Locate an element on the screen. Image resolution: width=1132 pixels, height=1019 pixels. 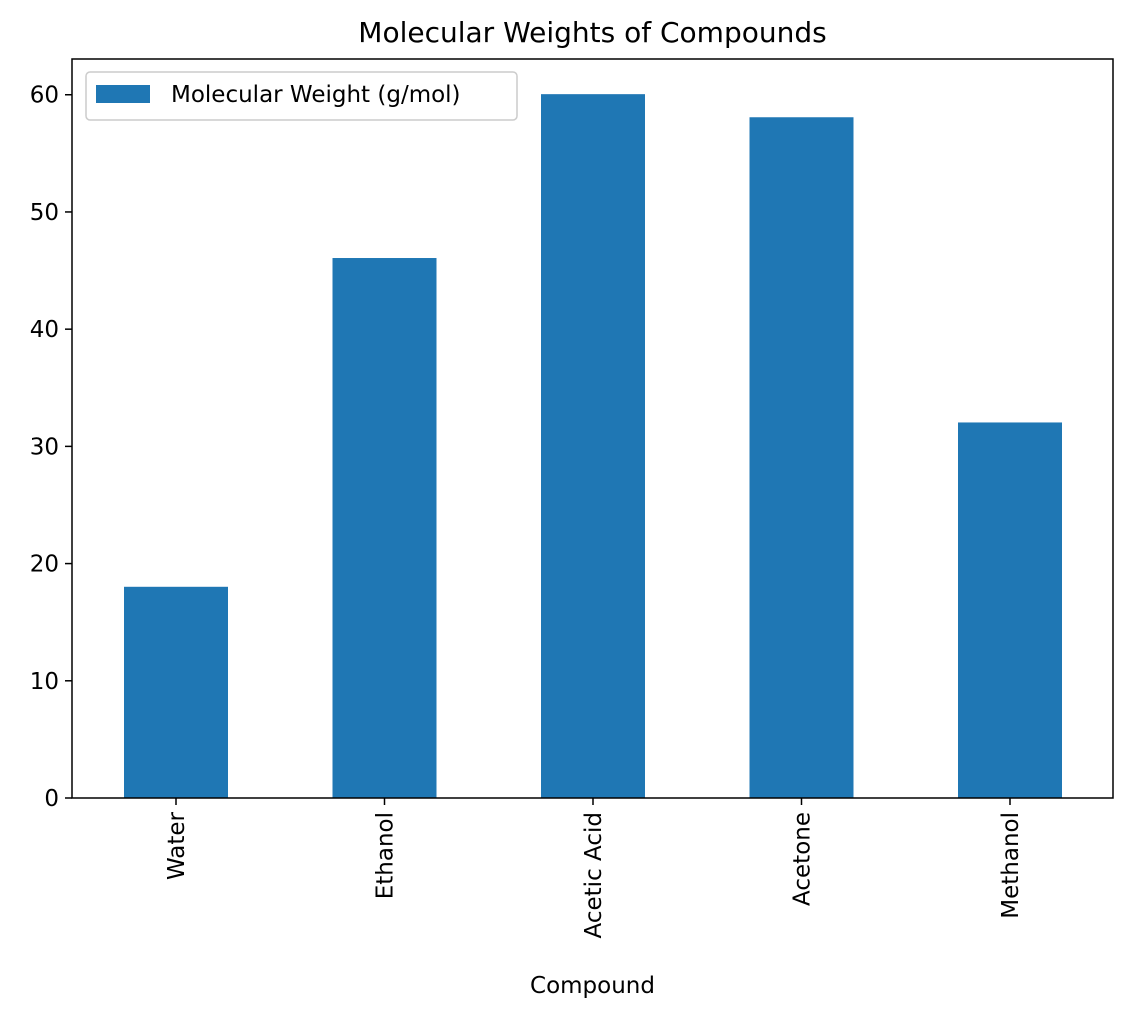
bar-acetone is located at coordinates (801, 457).